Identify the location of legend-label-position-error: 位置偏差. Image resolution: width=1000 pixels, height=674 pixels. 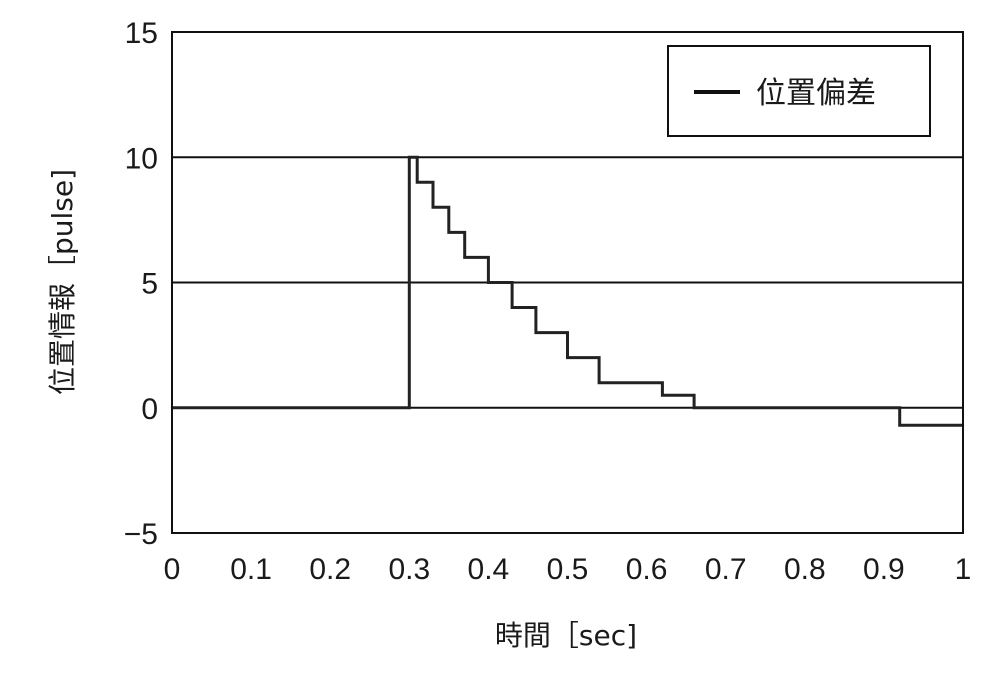
(816, 93).